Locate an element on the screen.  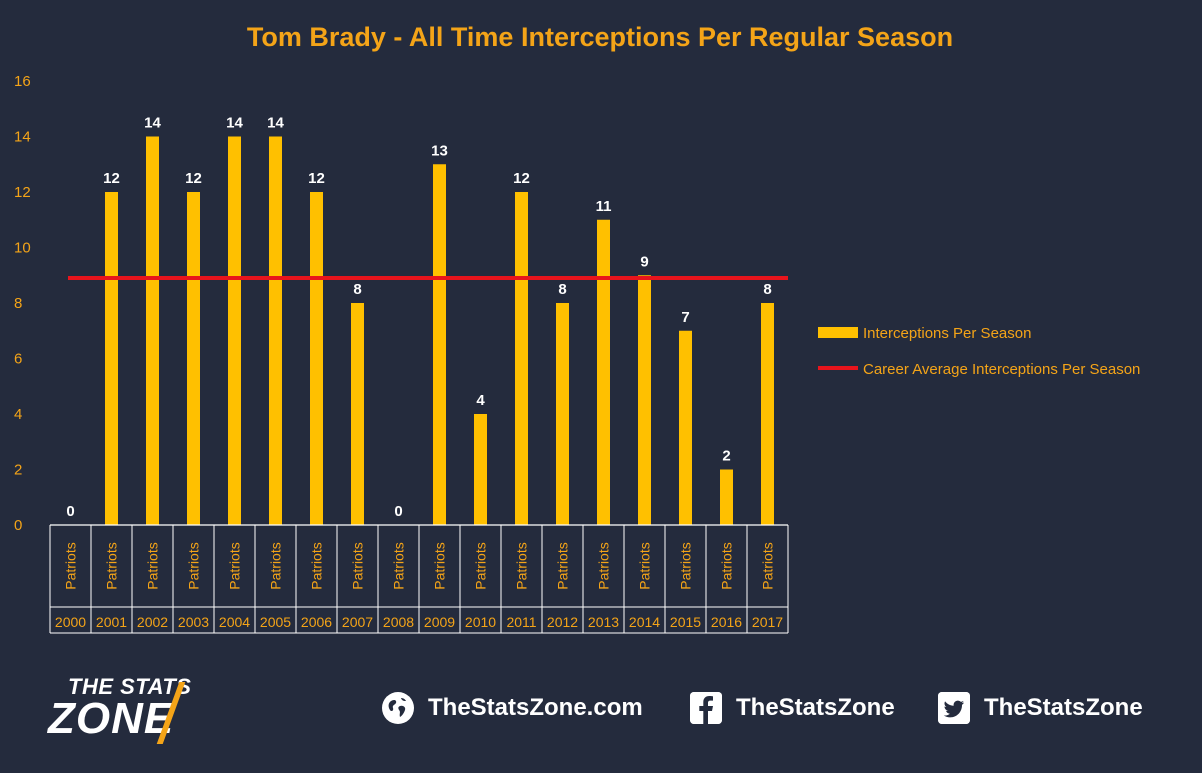
facebook-icon is located at coordinates (706, 708).